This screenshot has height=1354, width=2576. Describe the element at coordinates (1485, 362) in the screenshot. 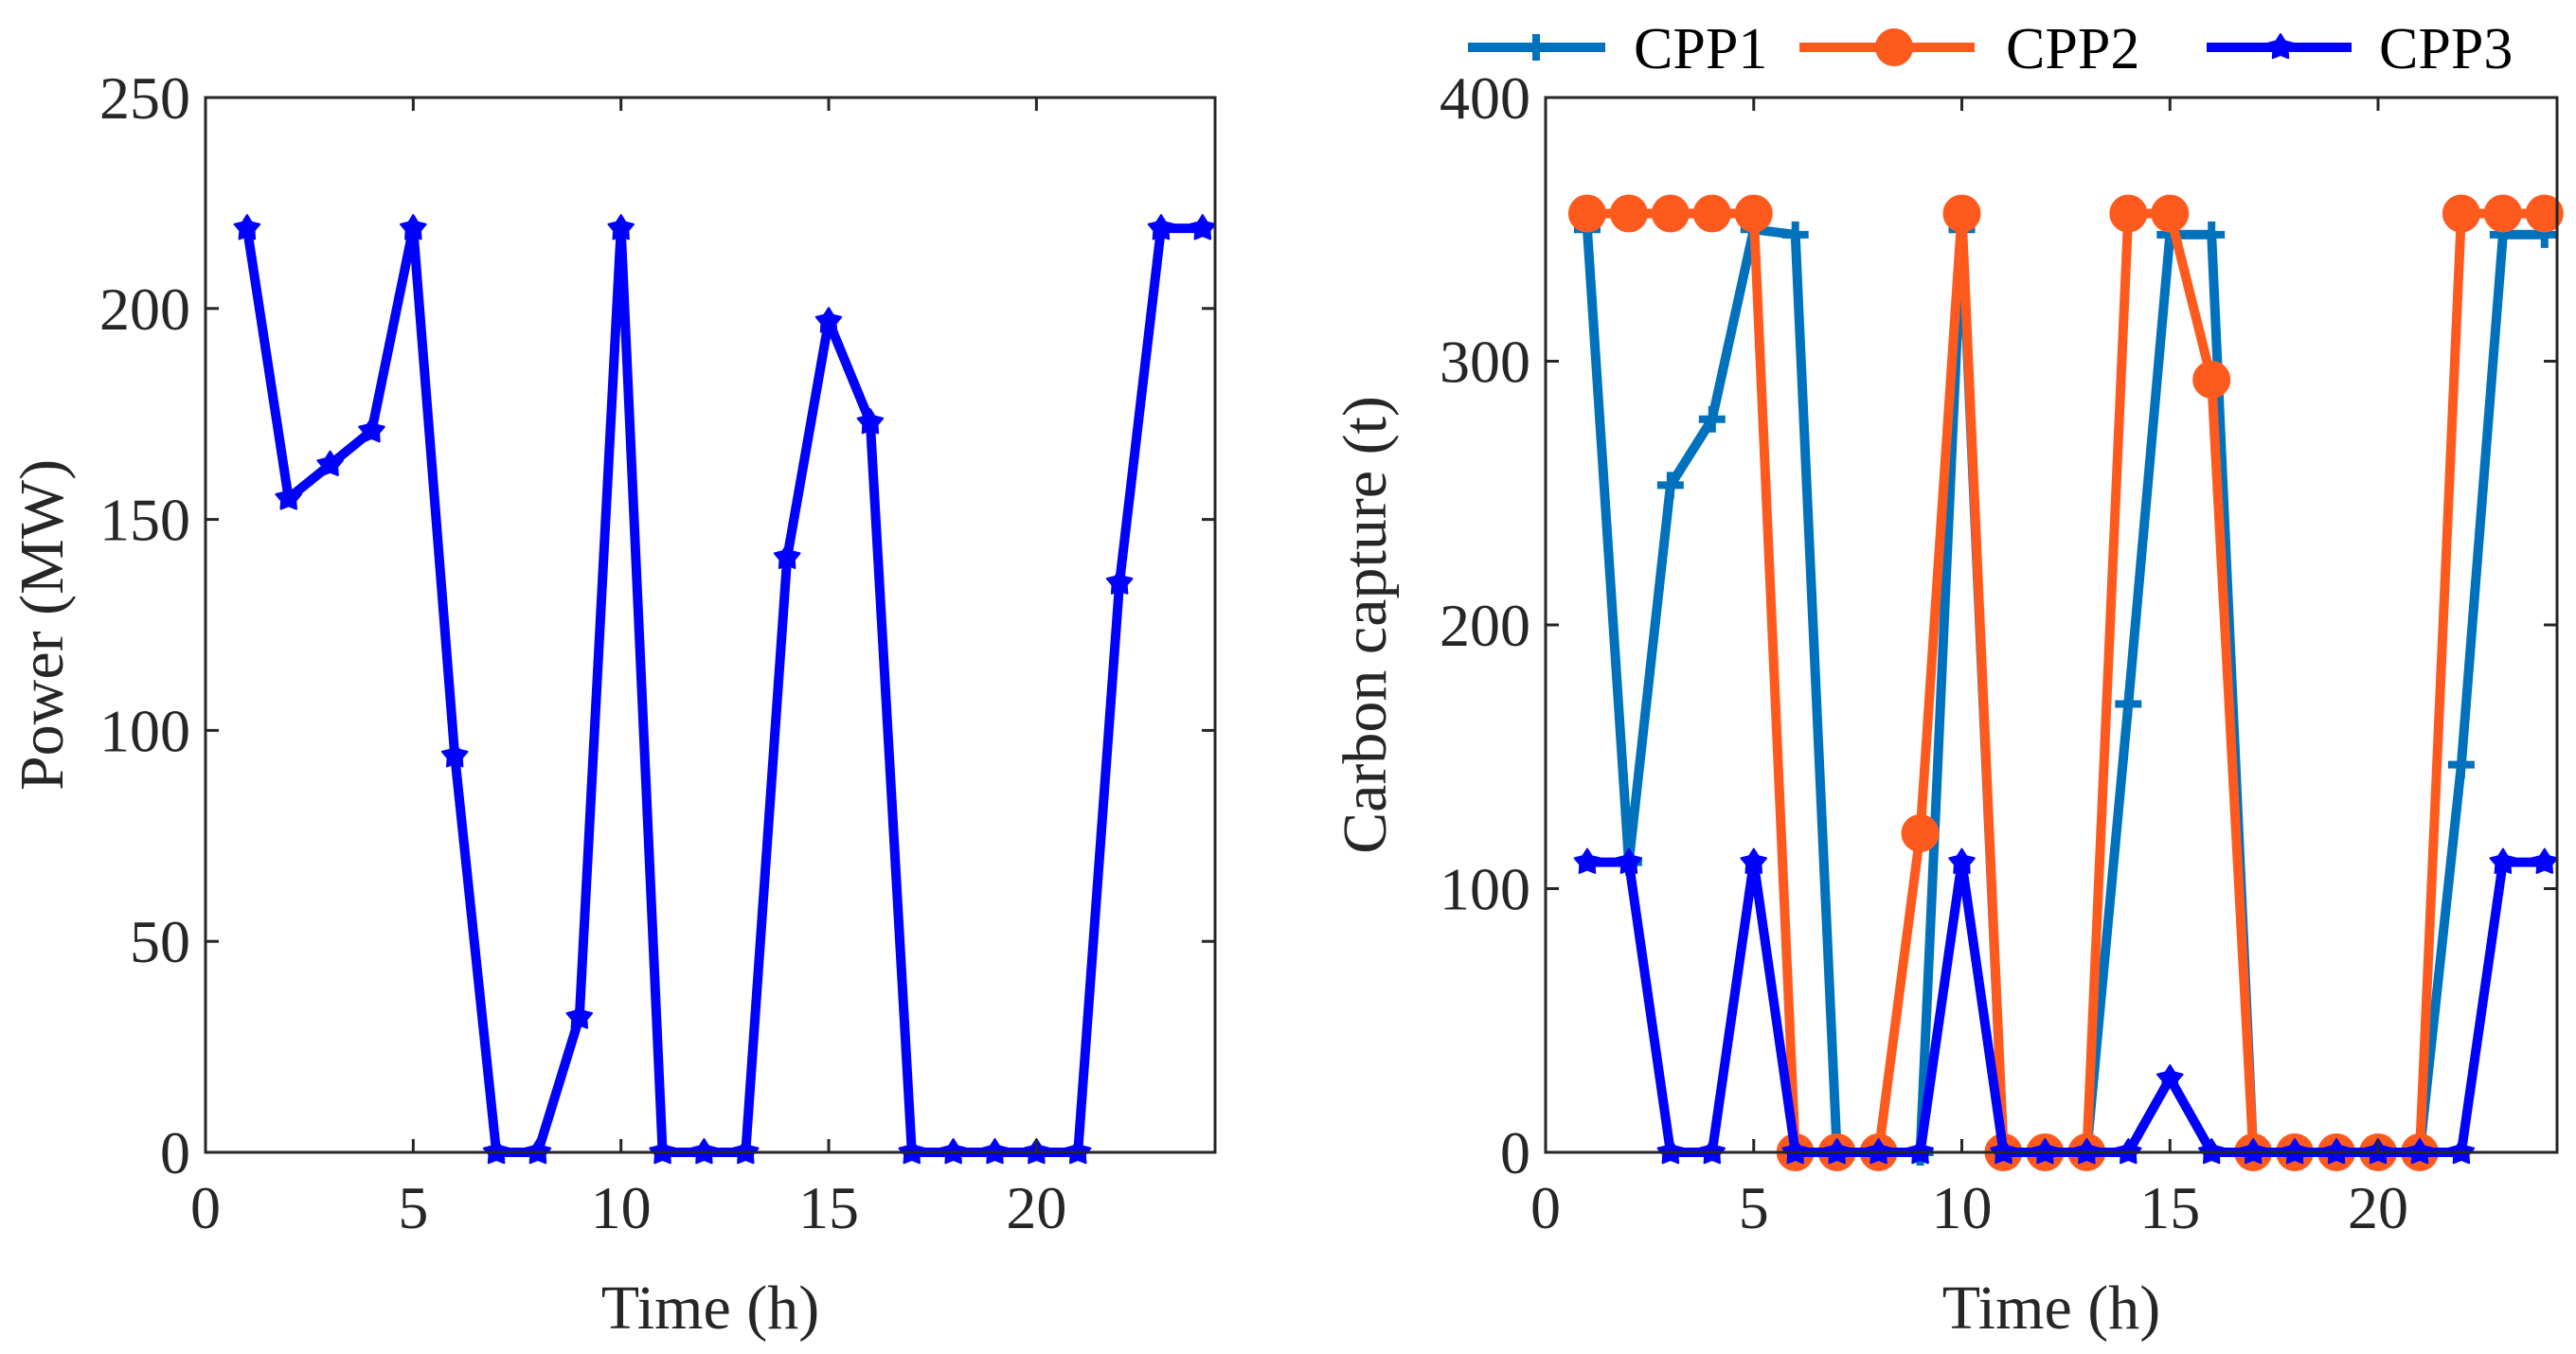

I see `carbon-ytick-label: 300` at that location.